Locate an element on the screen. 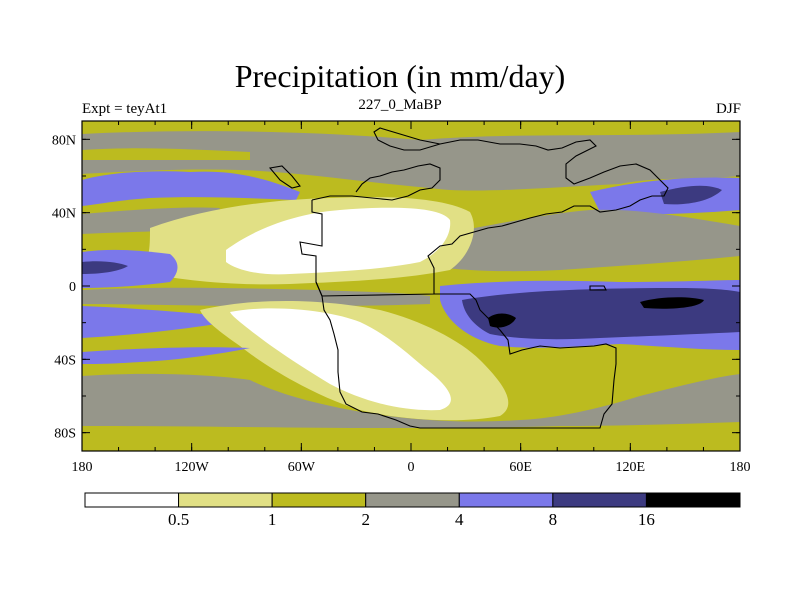 This screenshot has width=800, height=600. field-yellow-polar-south is located at coordinates (411, 439).